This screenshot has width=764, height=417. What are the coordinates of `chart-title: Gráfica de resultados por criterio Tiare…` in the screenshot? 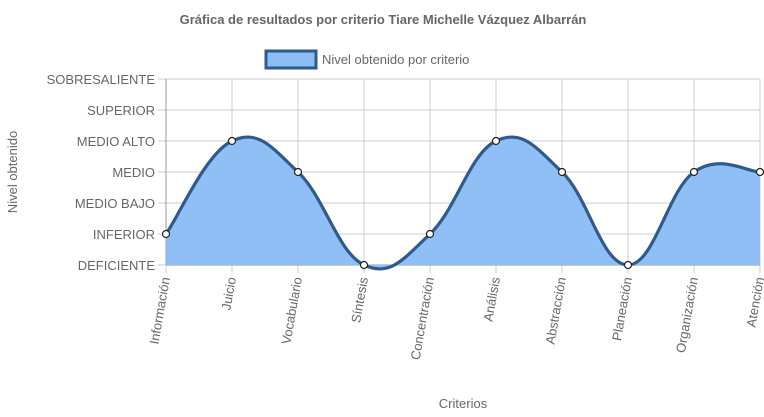 It's located at (383, 19).